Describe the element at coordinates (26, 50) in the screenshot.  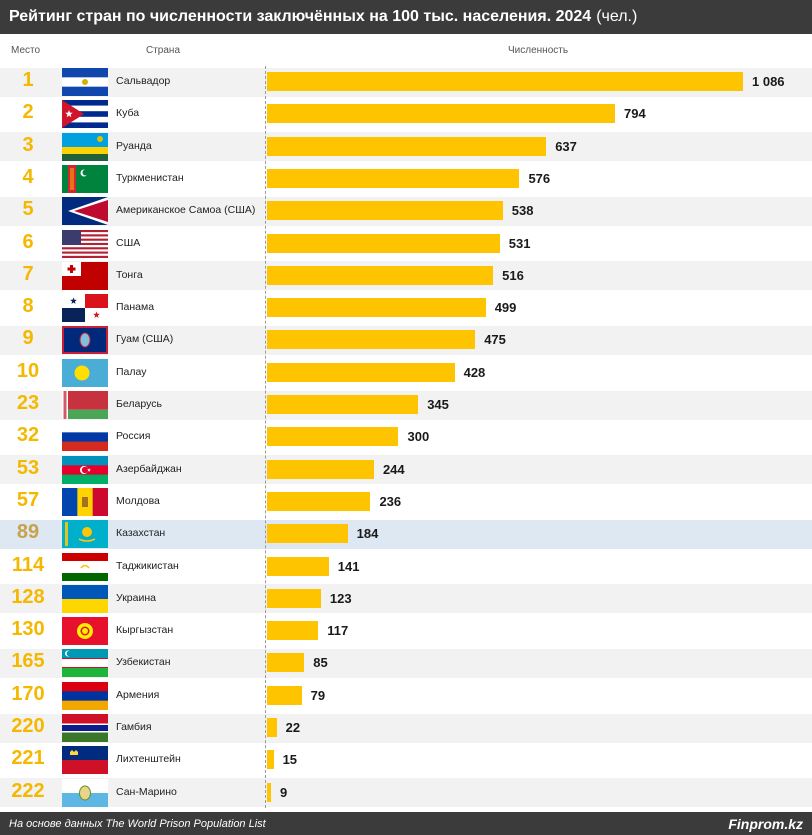
I see `column-header-rank: Место` at that location.